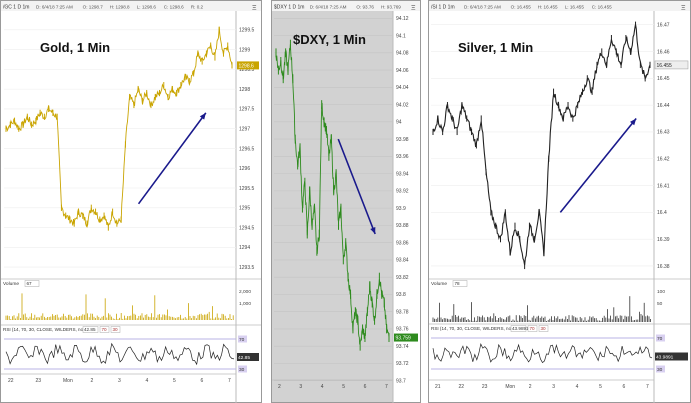 This screenshot has height=403, width=691. I want to click on dxy-y-tick-label: 94.1, so click(401, 36).